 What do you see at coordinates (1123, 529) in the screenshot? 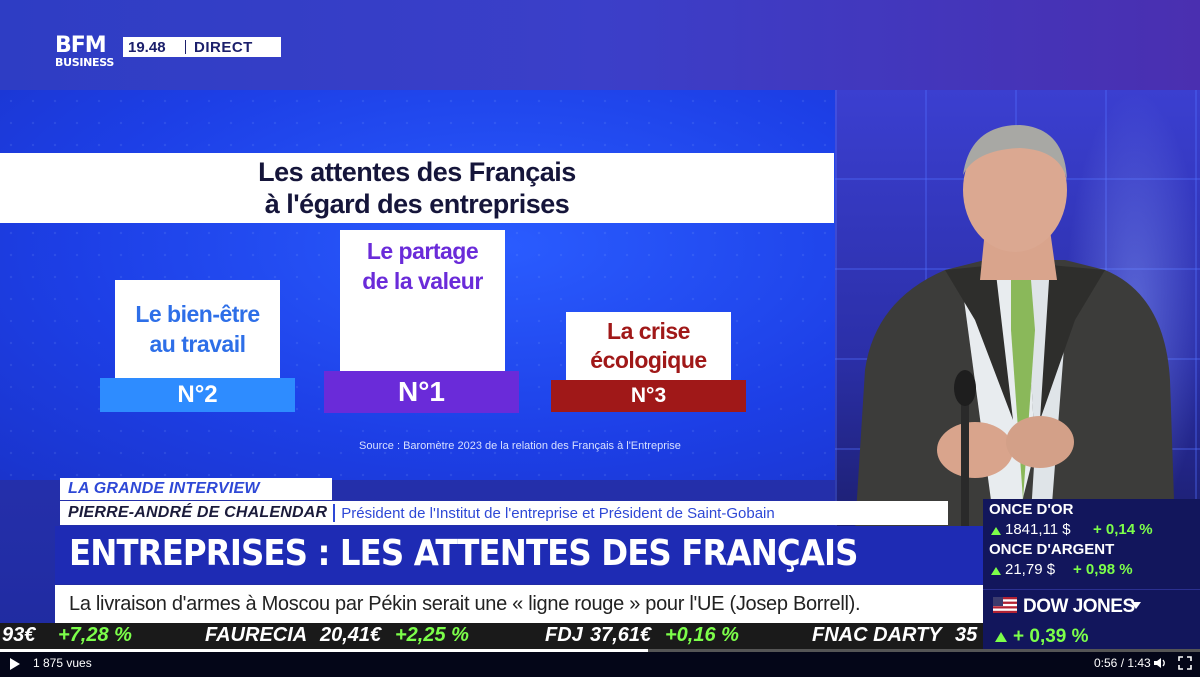
I see `gold-change: + 0,14 %` at bounding box center [1123, 529].